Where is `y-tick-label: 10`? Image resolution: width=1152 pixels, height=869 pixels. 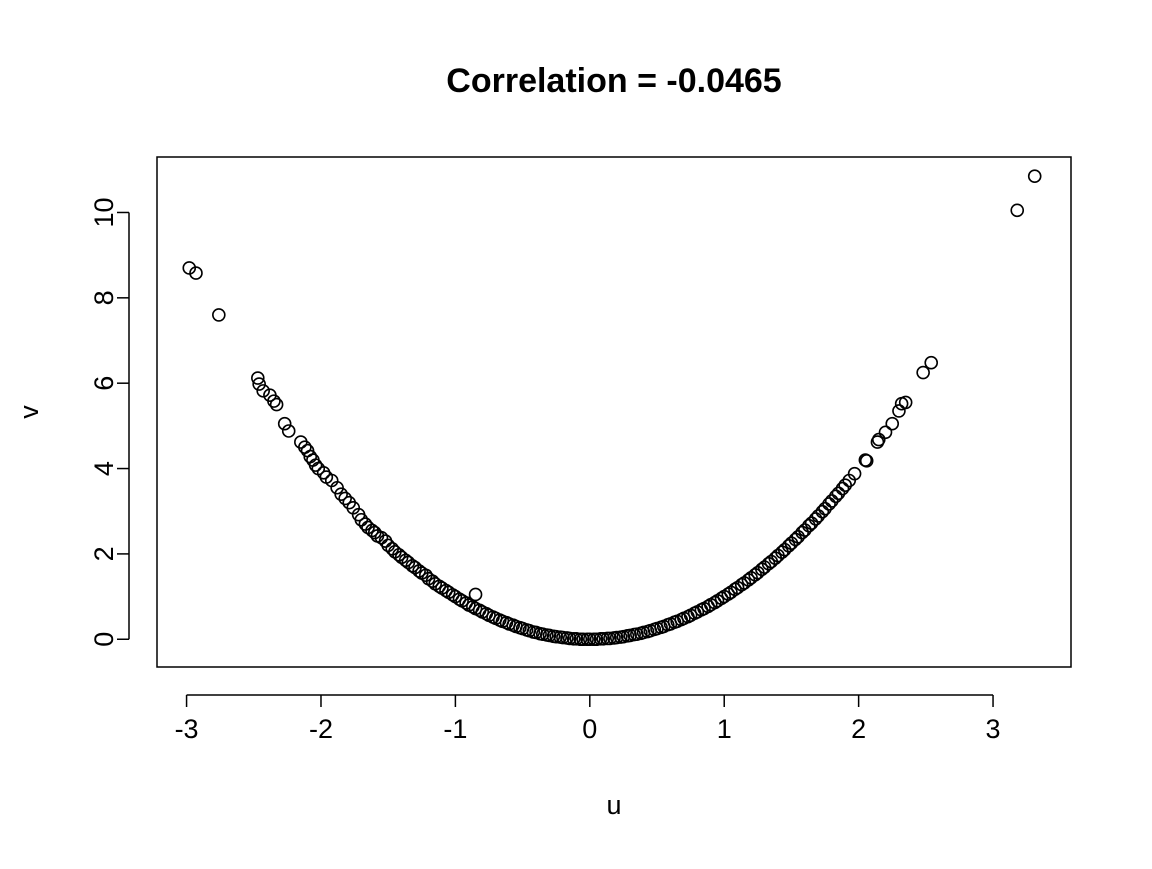 y-tick-label: 10 is located at coordinates (104, 212).